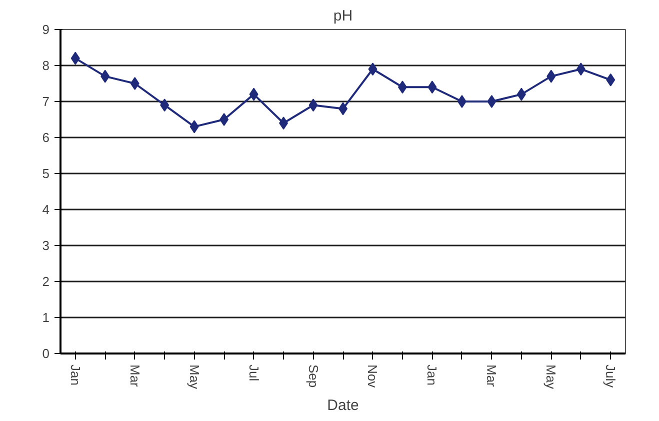  I want to click on y-tick-label: 1, so click(46, 317).